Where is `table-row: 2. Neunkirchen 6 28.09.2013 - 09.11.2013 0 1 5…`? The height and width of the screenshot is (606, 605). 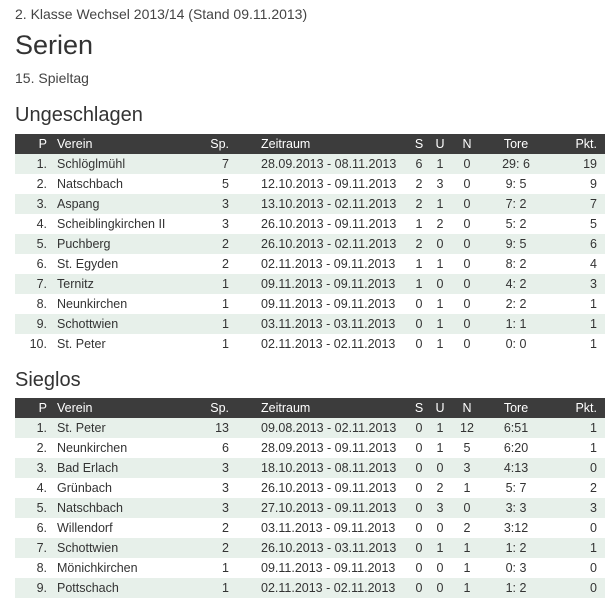 table-row: 2. Neunkirchen 6 28.09.2013 - 09.11.2013 0 1 5… is located at coordinates (310, 448).